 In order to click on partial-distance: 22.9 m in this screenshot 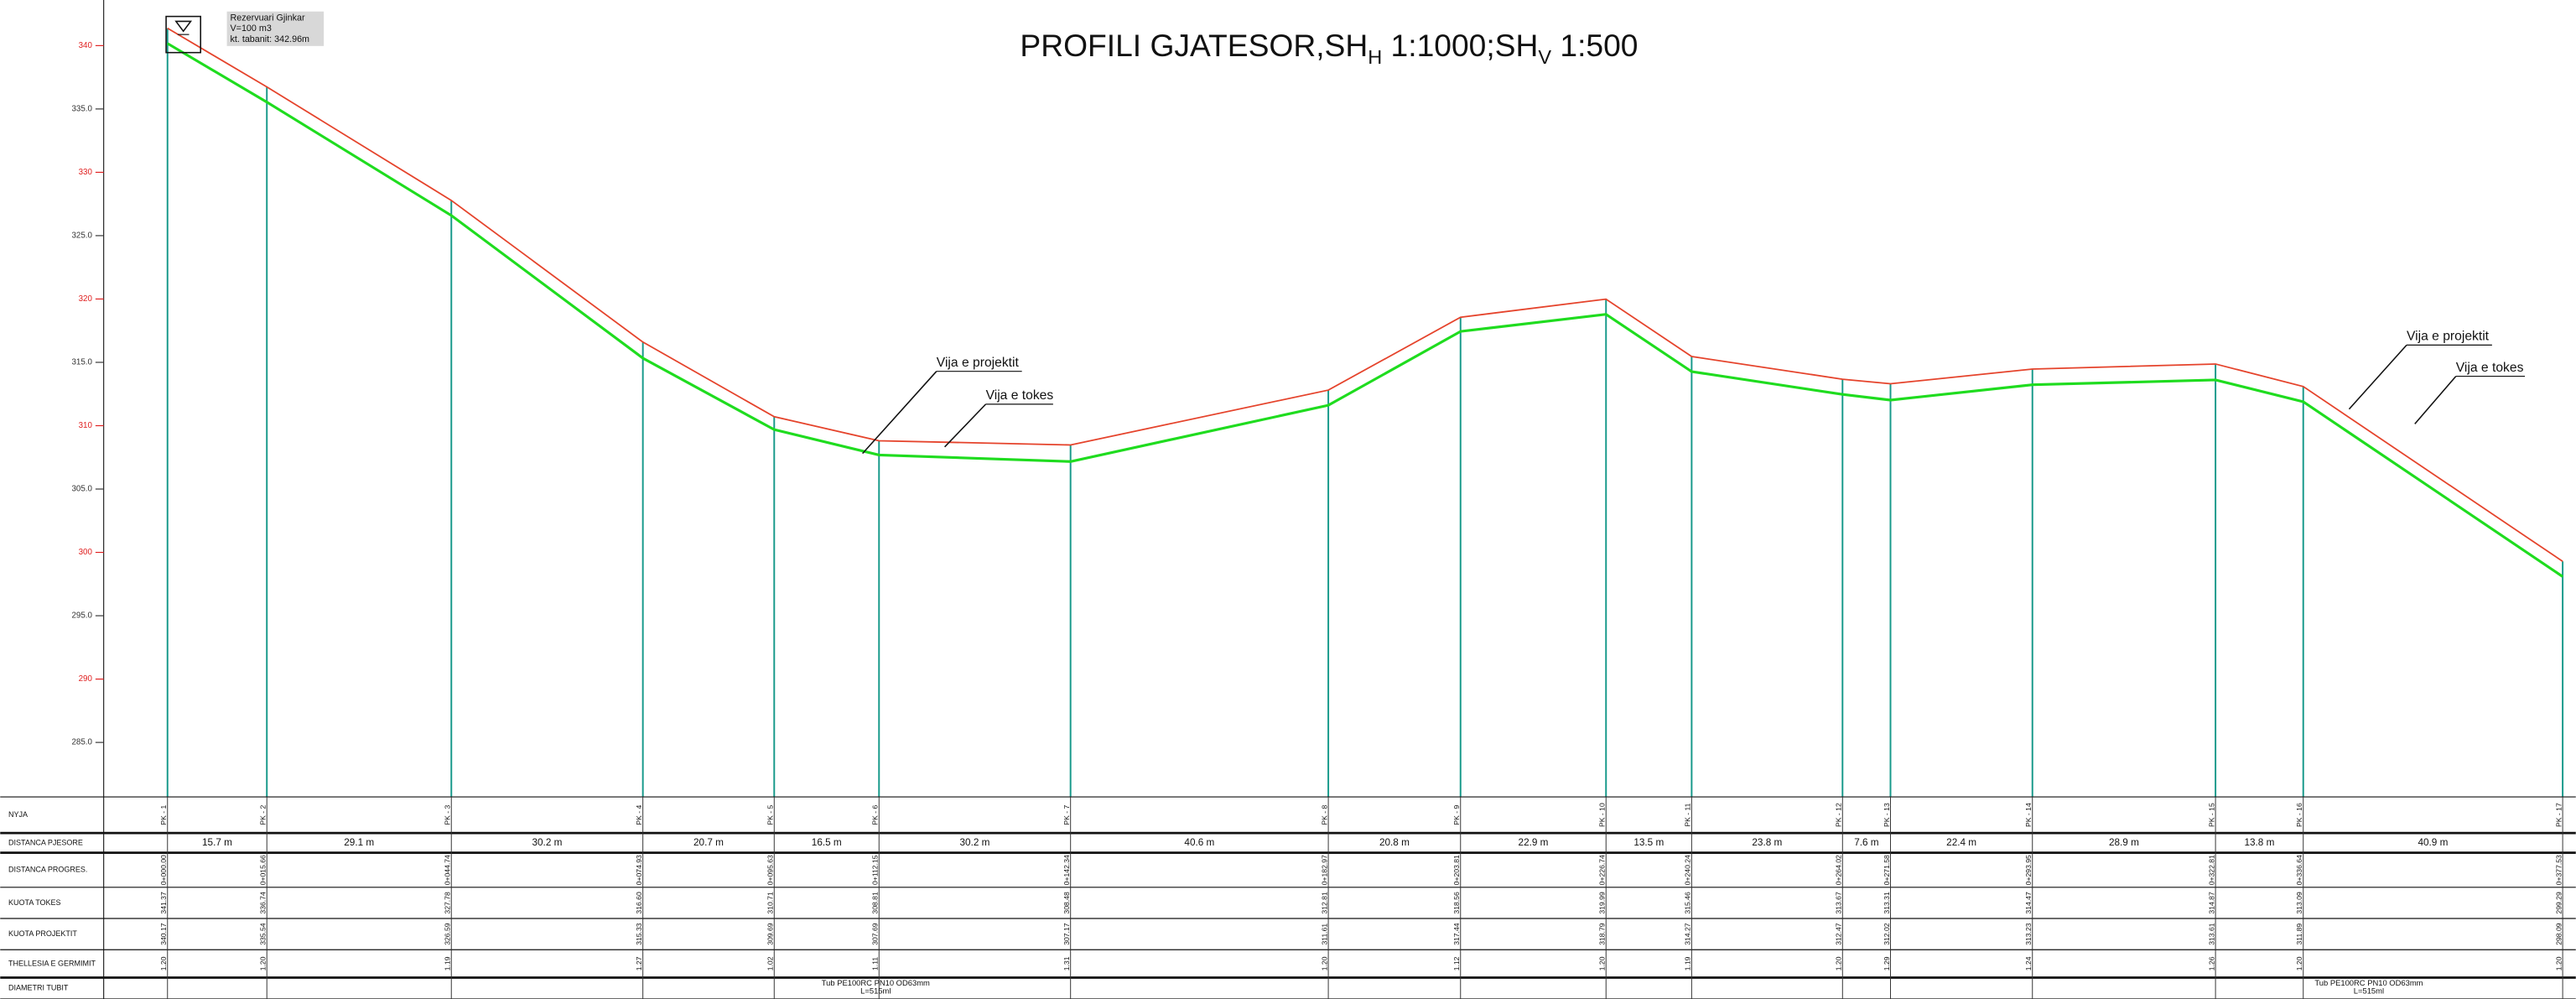, I will do `click(1534, 842)`.